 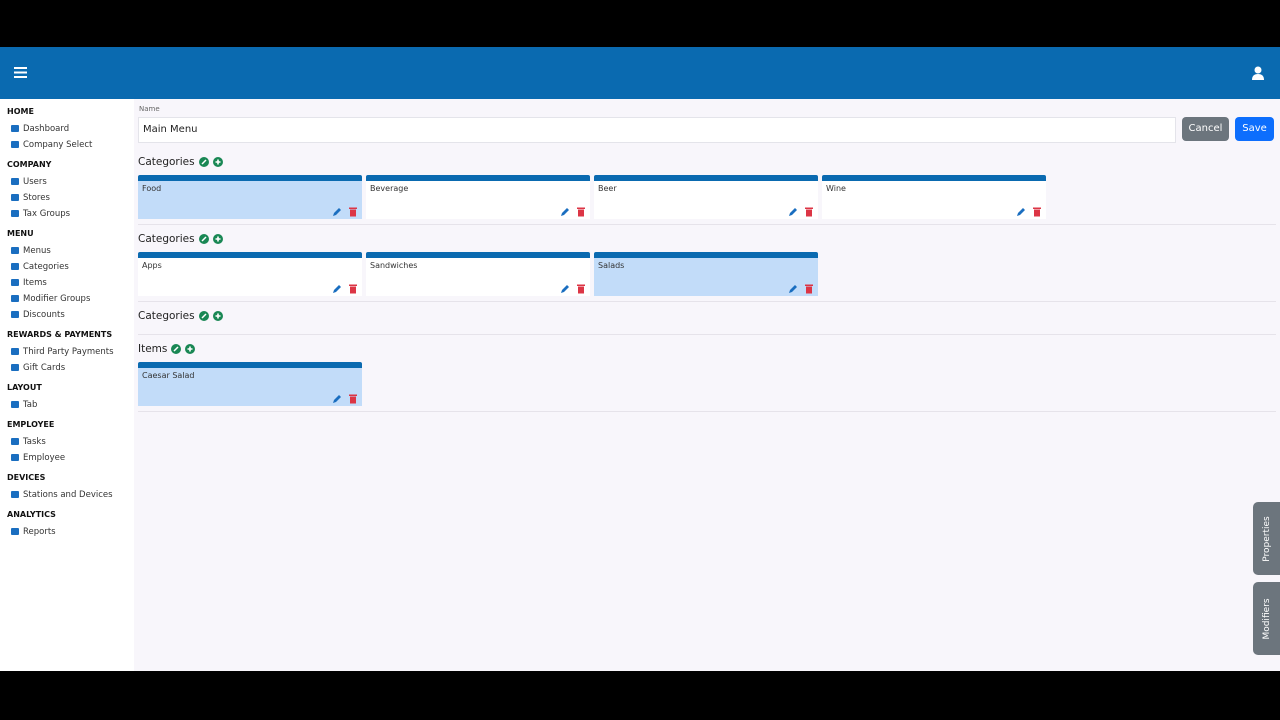 I want to click on cards: Food Beverage Beer Wine, so click(x=707, y=197).